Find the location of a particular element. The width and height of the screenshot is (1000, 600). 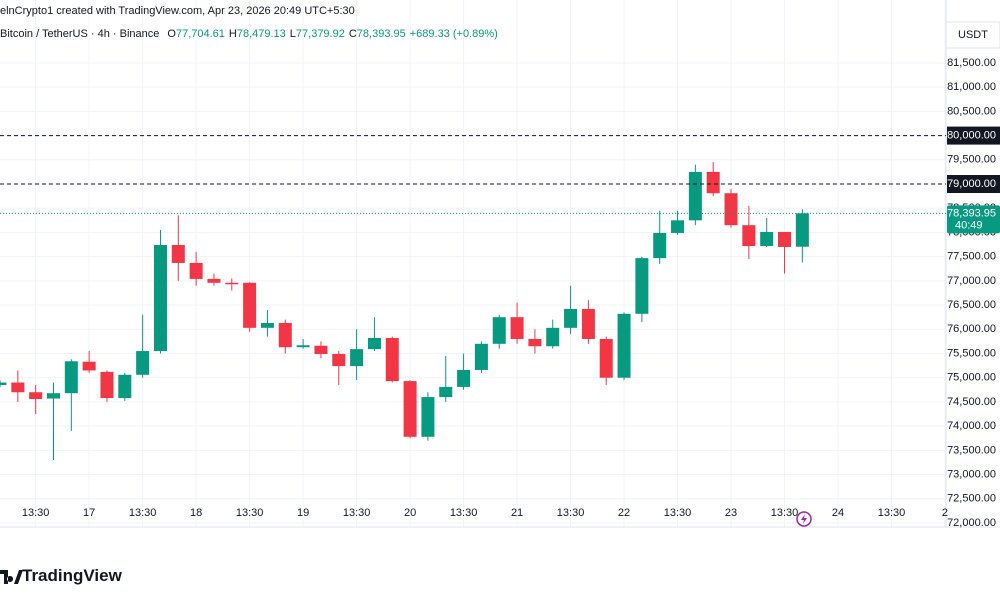

y-tick-label: 79,500.00 is located at coordinates (971, 160).